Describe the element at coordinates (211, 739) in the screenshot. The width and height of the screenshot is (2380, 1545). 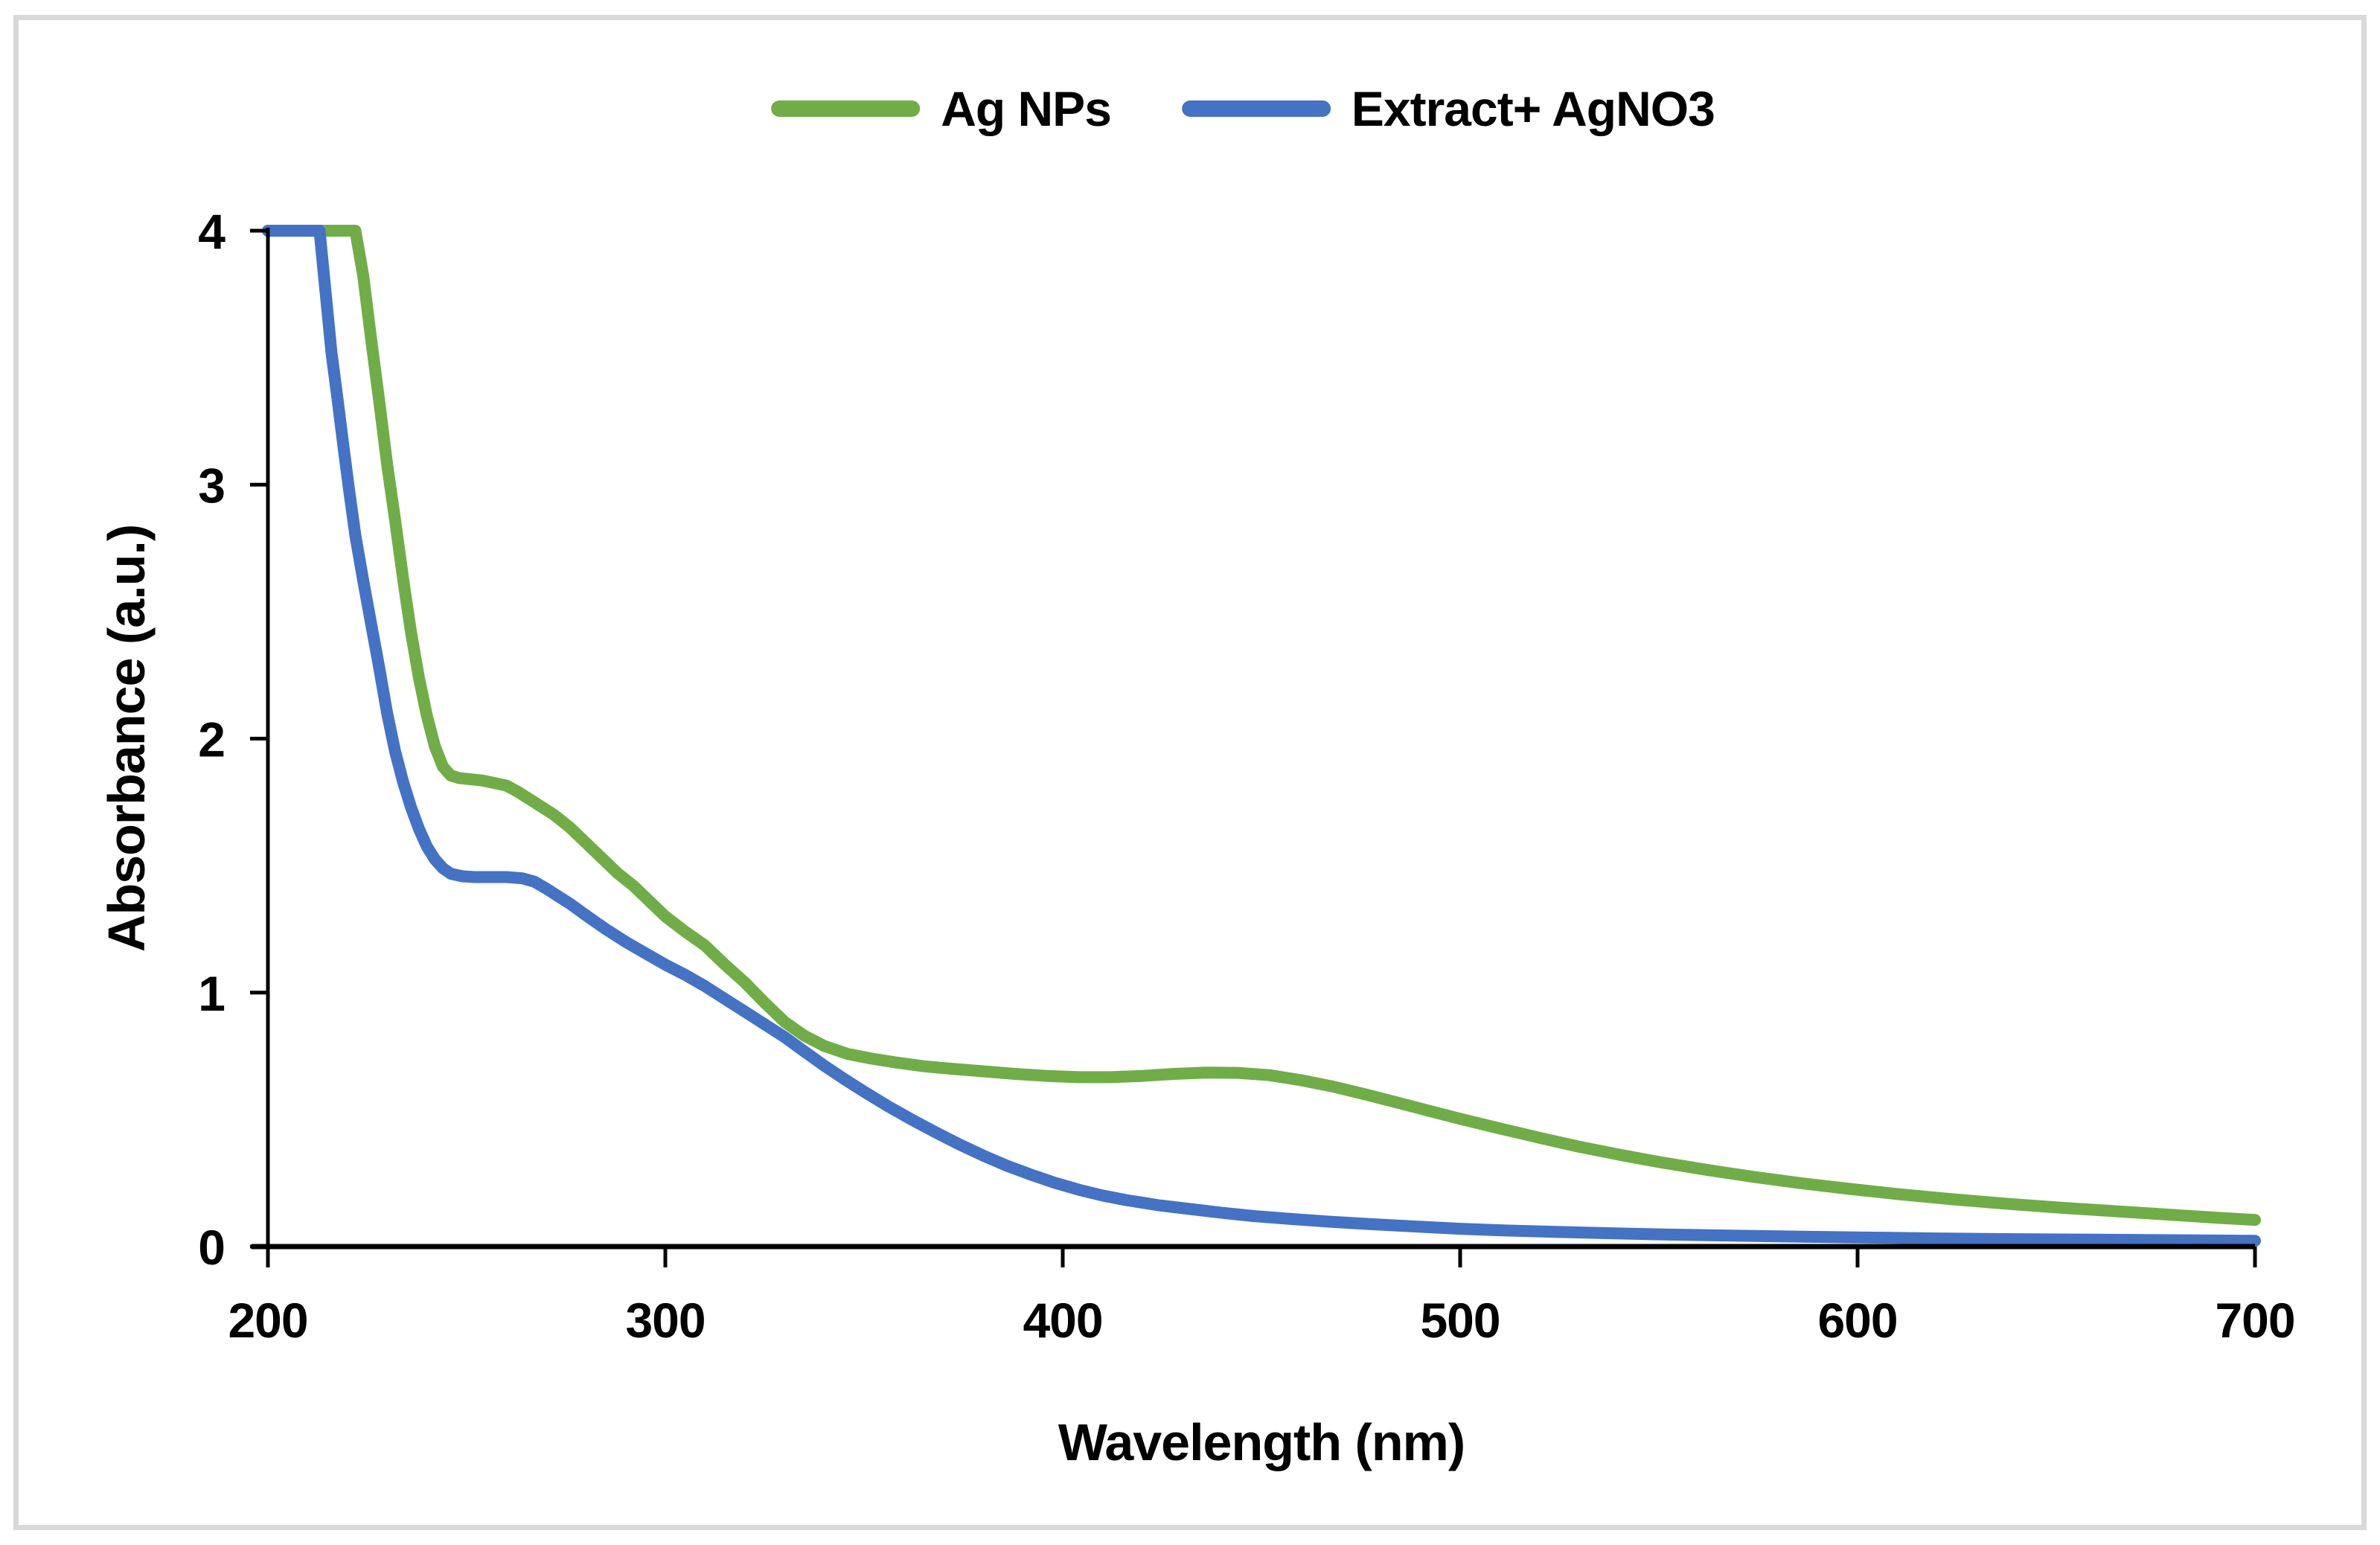
I see `y-tick-label: 2` at that location.